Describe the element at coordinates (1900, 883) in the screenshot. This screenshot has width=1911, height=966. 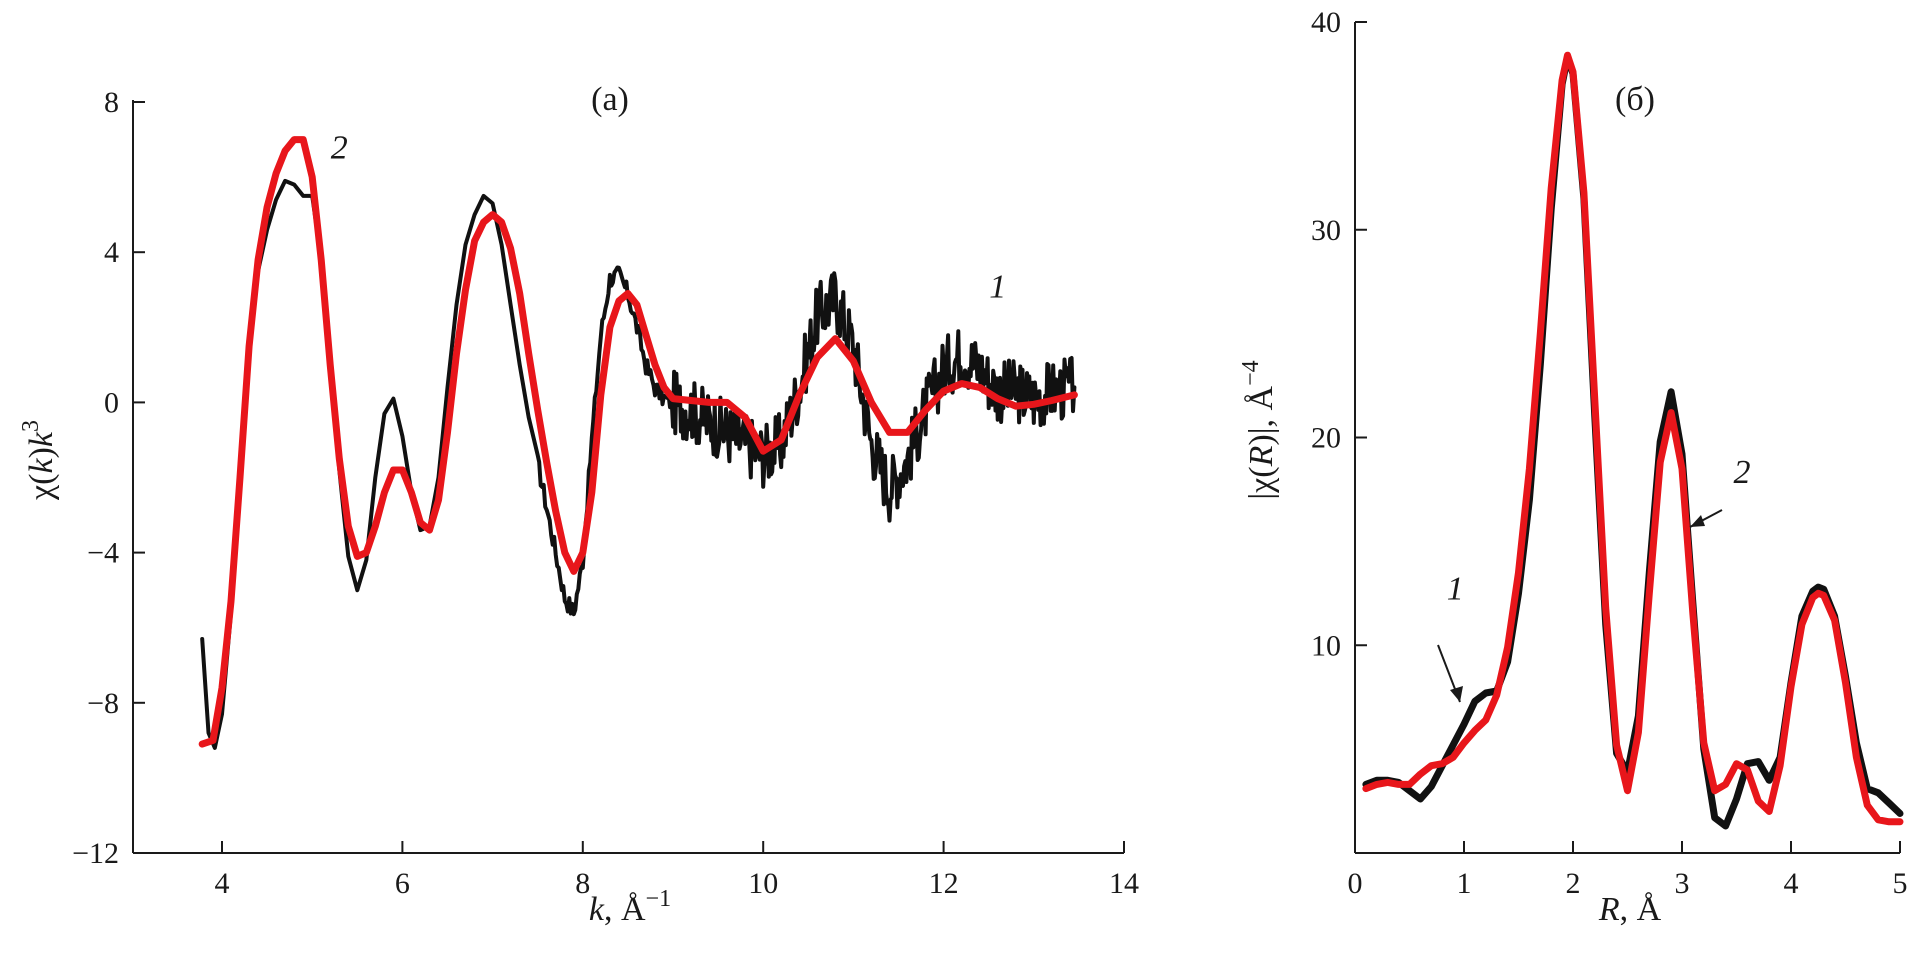
I see `x-tick-label: 5` at that location.